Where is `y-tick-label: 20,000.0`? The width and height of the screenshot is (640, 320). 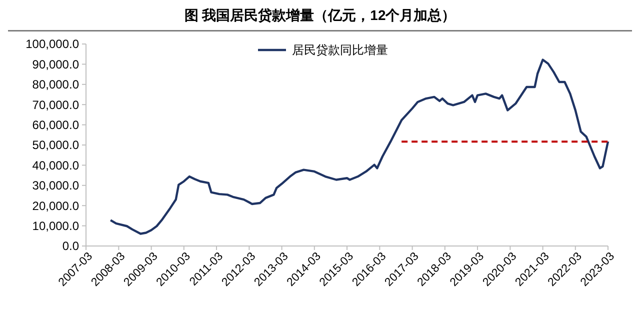 y-tick-label: 20,000.0 is located at coordinates (56, 205).